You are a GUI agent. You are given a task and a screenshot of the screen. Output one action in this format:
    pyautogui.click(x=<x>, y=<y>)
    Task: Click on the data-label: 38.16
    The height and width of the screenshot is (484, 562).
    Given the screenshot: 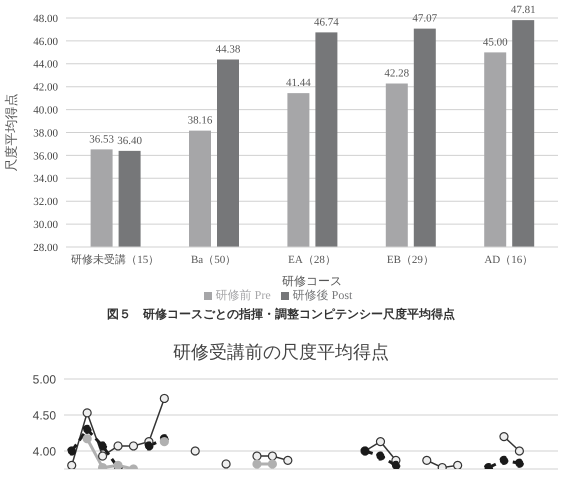 What is the action you would take?
    pyautogui.click(x=200, y=120)
    